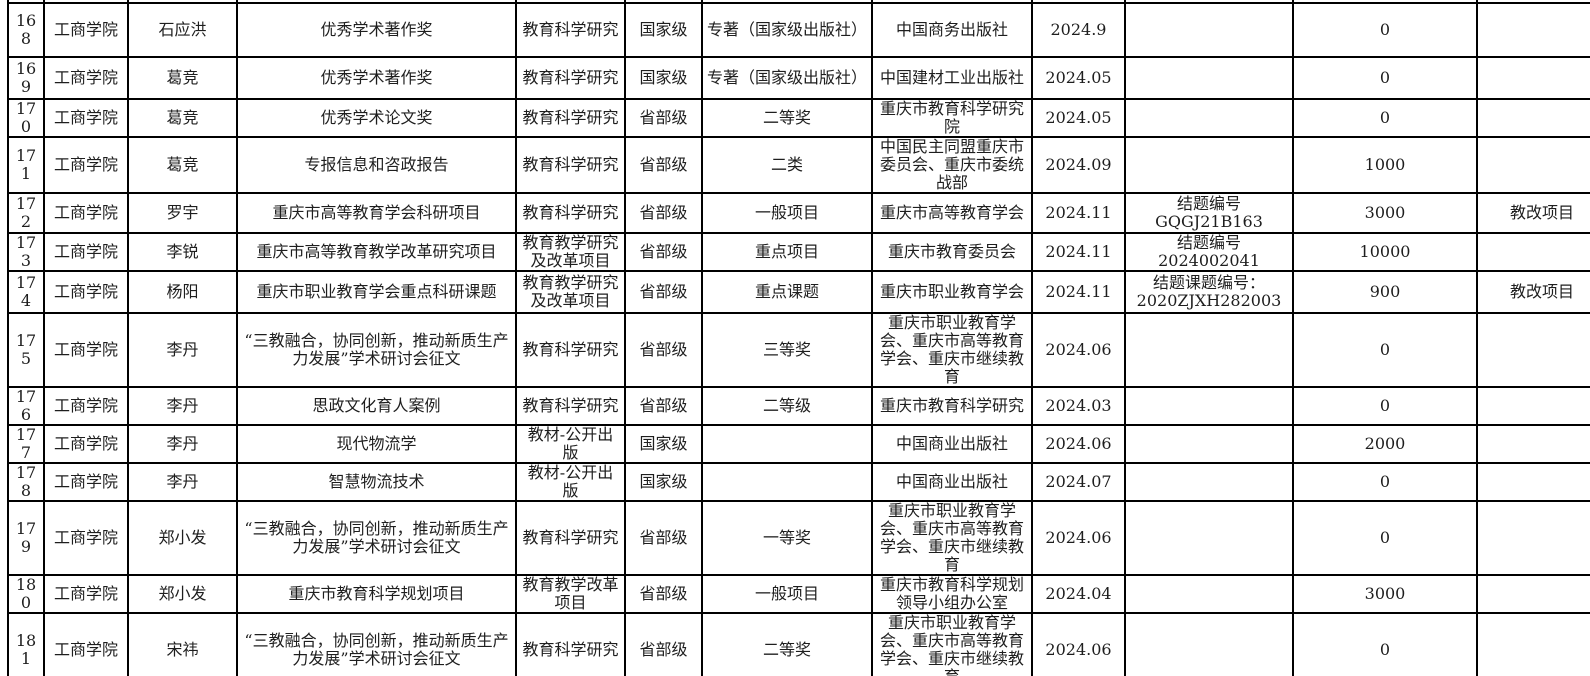 The height and width of the screenshot is (676, 1590). I want to click on cell-award: 二等奖, so click(787, 118).